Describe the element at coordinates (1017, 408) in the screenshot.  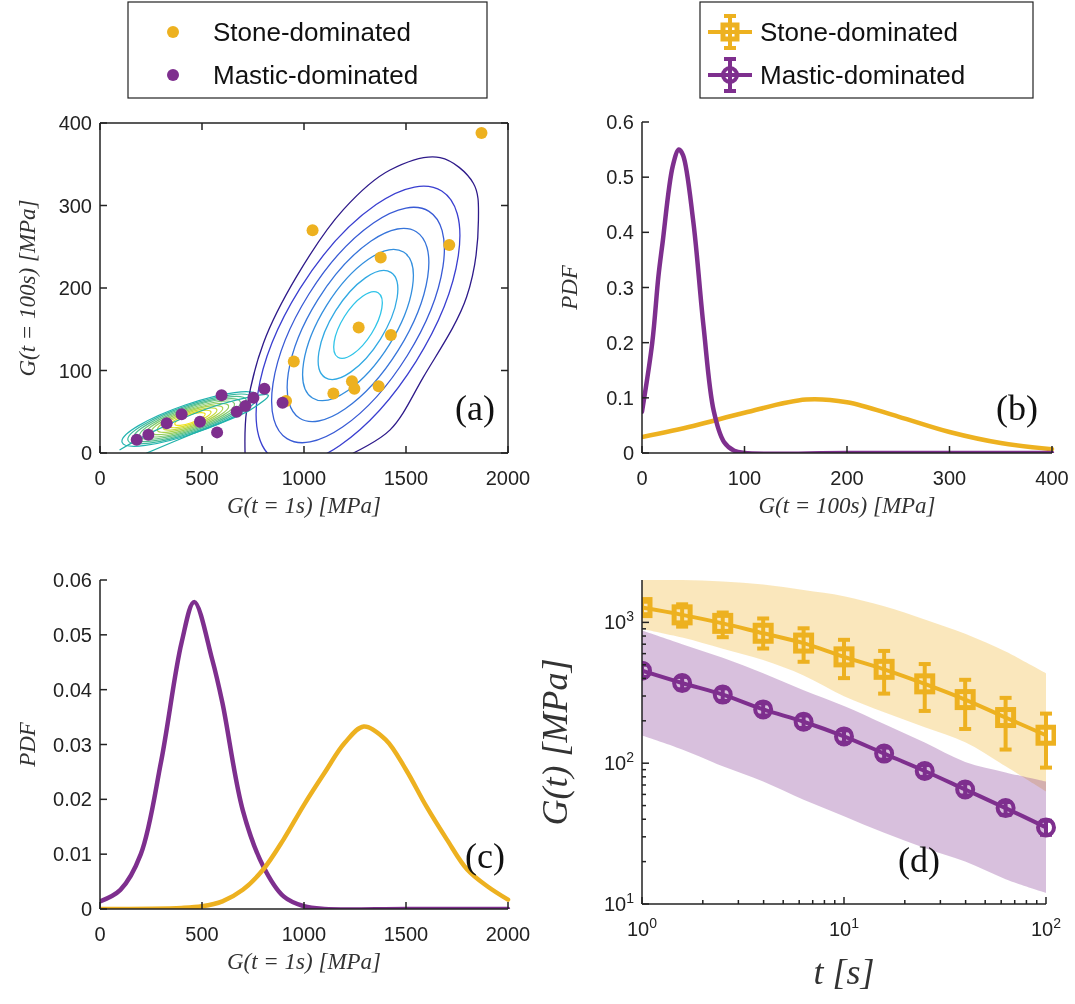
I see `annotation: (b)` at that location.